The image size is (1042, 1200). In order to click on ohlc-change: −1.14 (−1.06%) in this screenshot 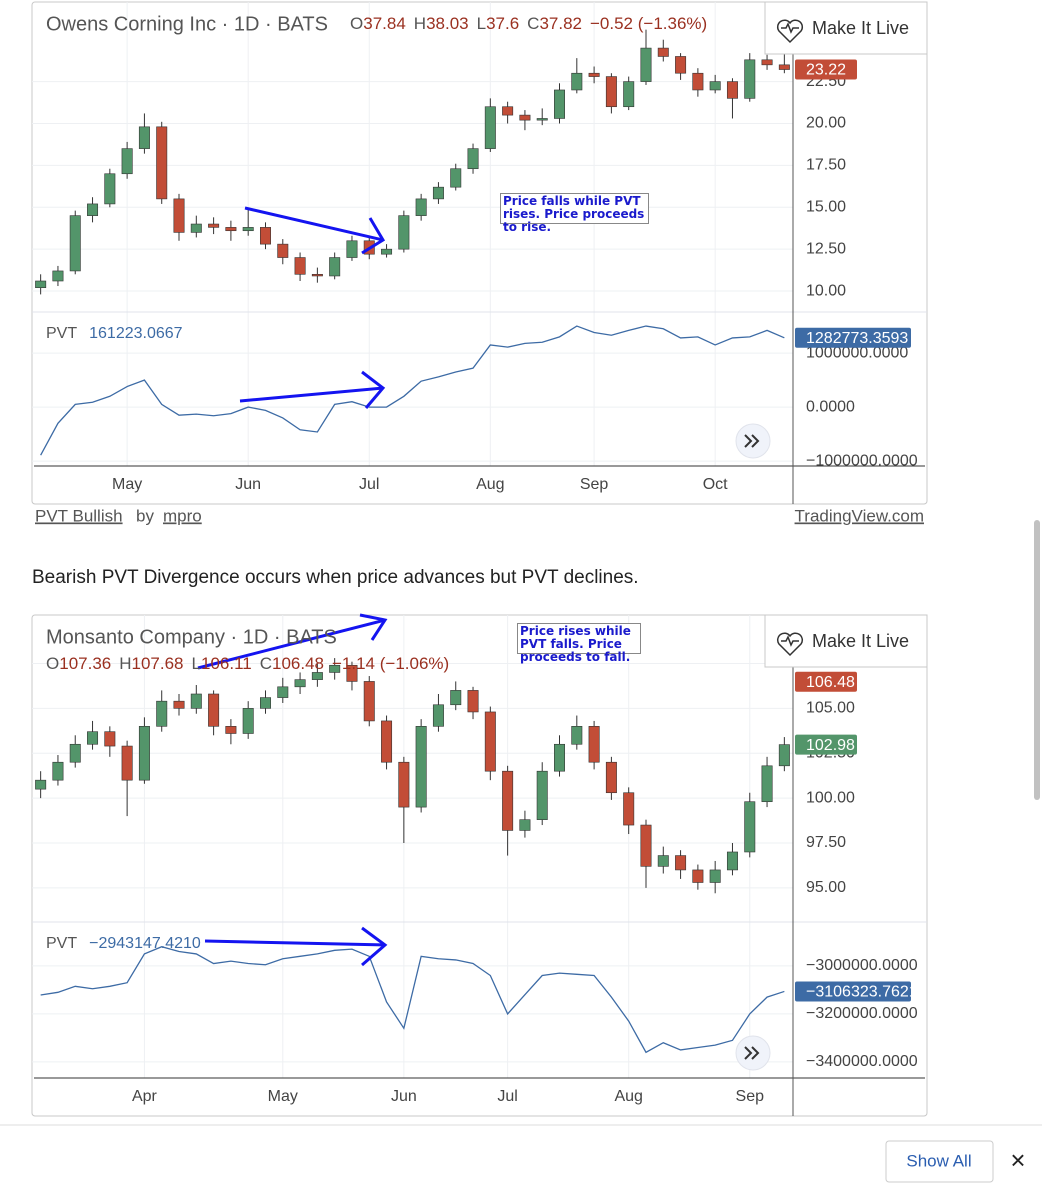, I will do `click(390, 663)`.